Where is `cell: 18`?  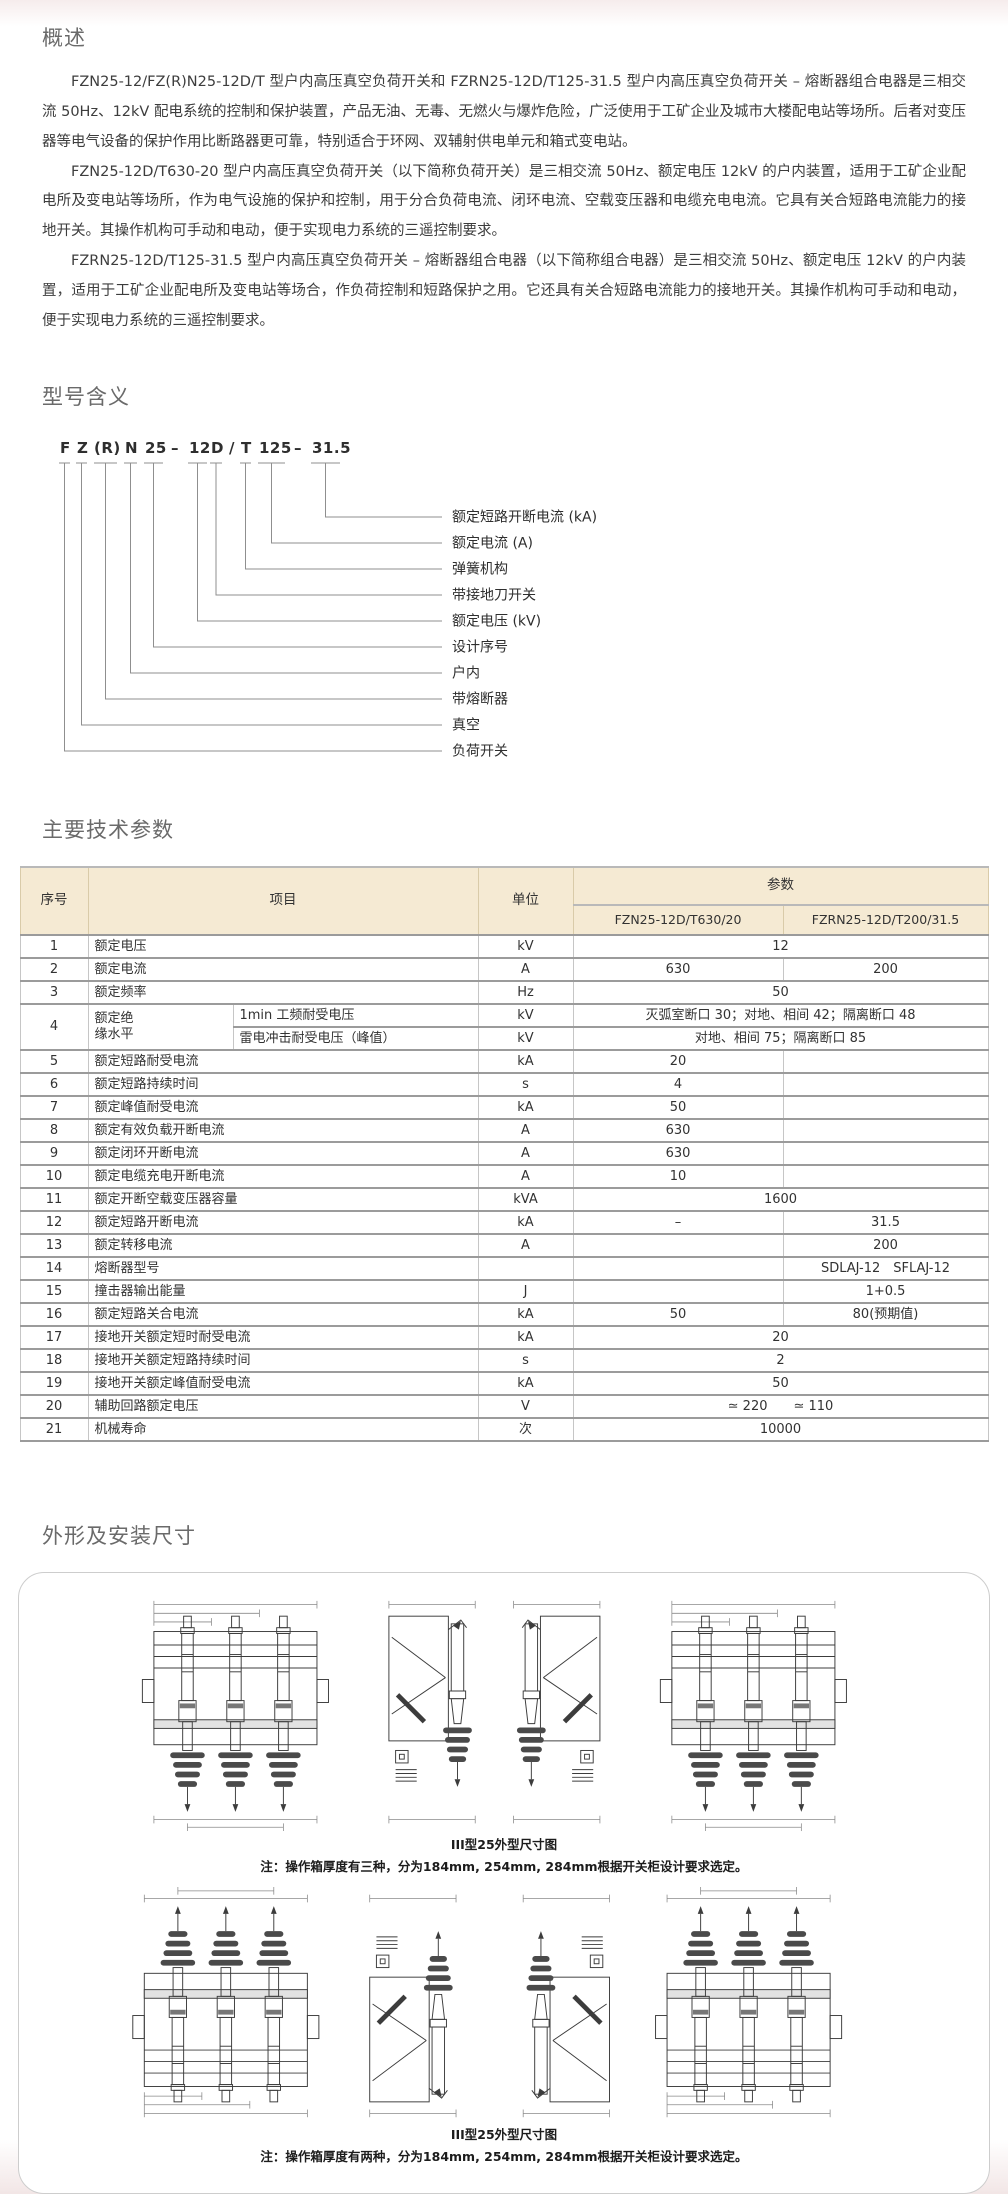
cell: 18 is located at coordinates (54, 1359).